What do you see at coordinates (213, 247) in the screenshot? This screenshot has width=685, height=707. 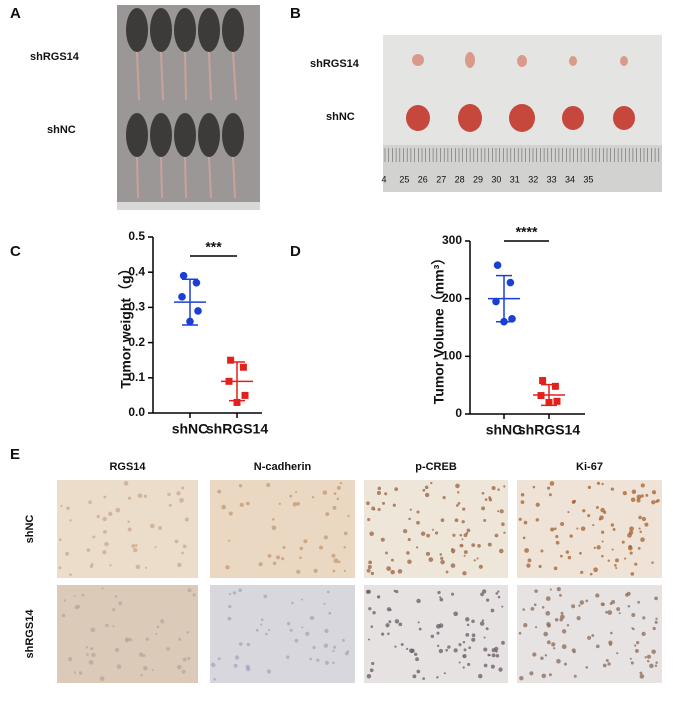 I see `significance-label: ***` at bounding box center [213, 247].